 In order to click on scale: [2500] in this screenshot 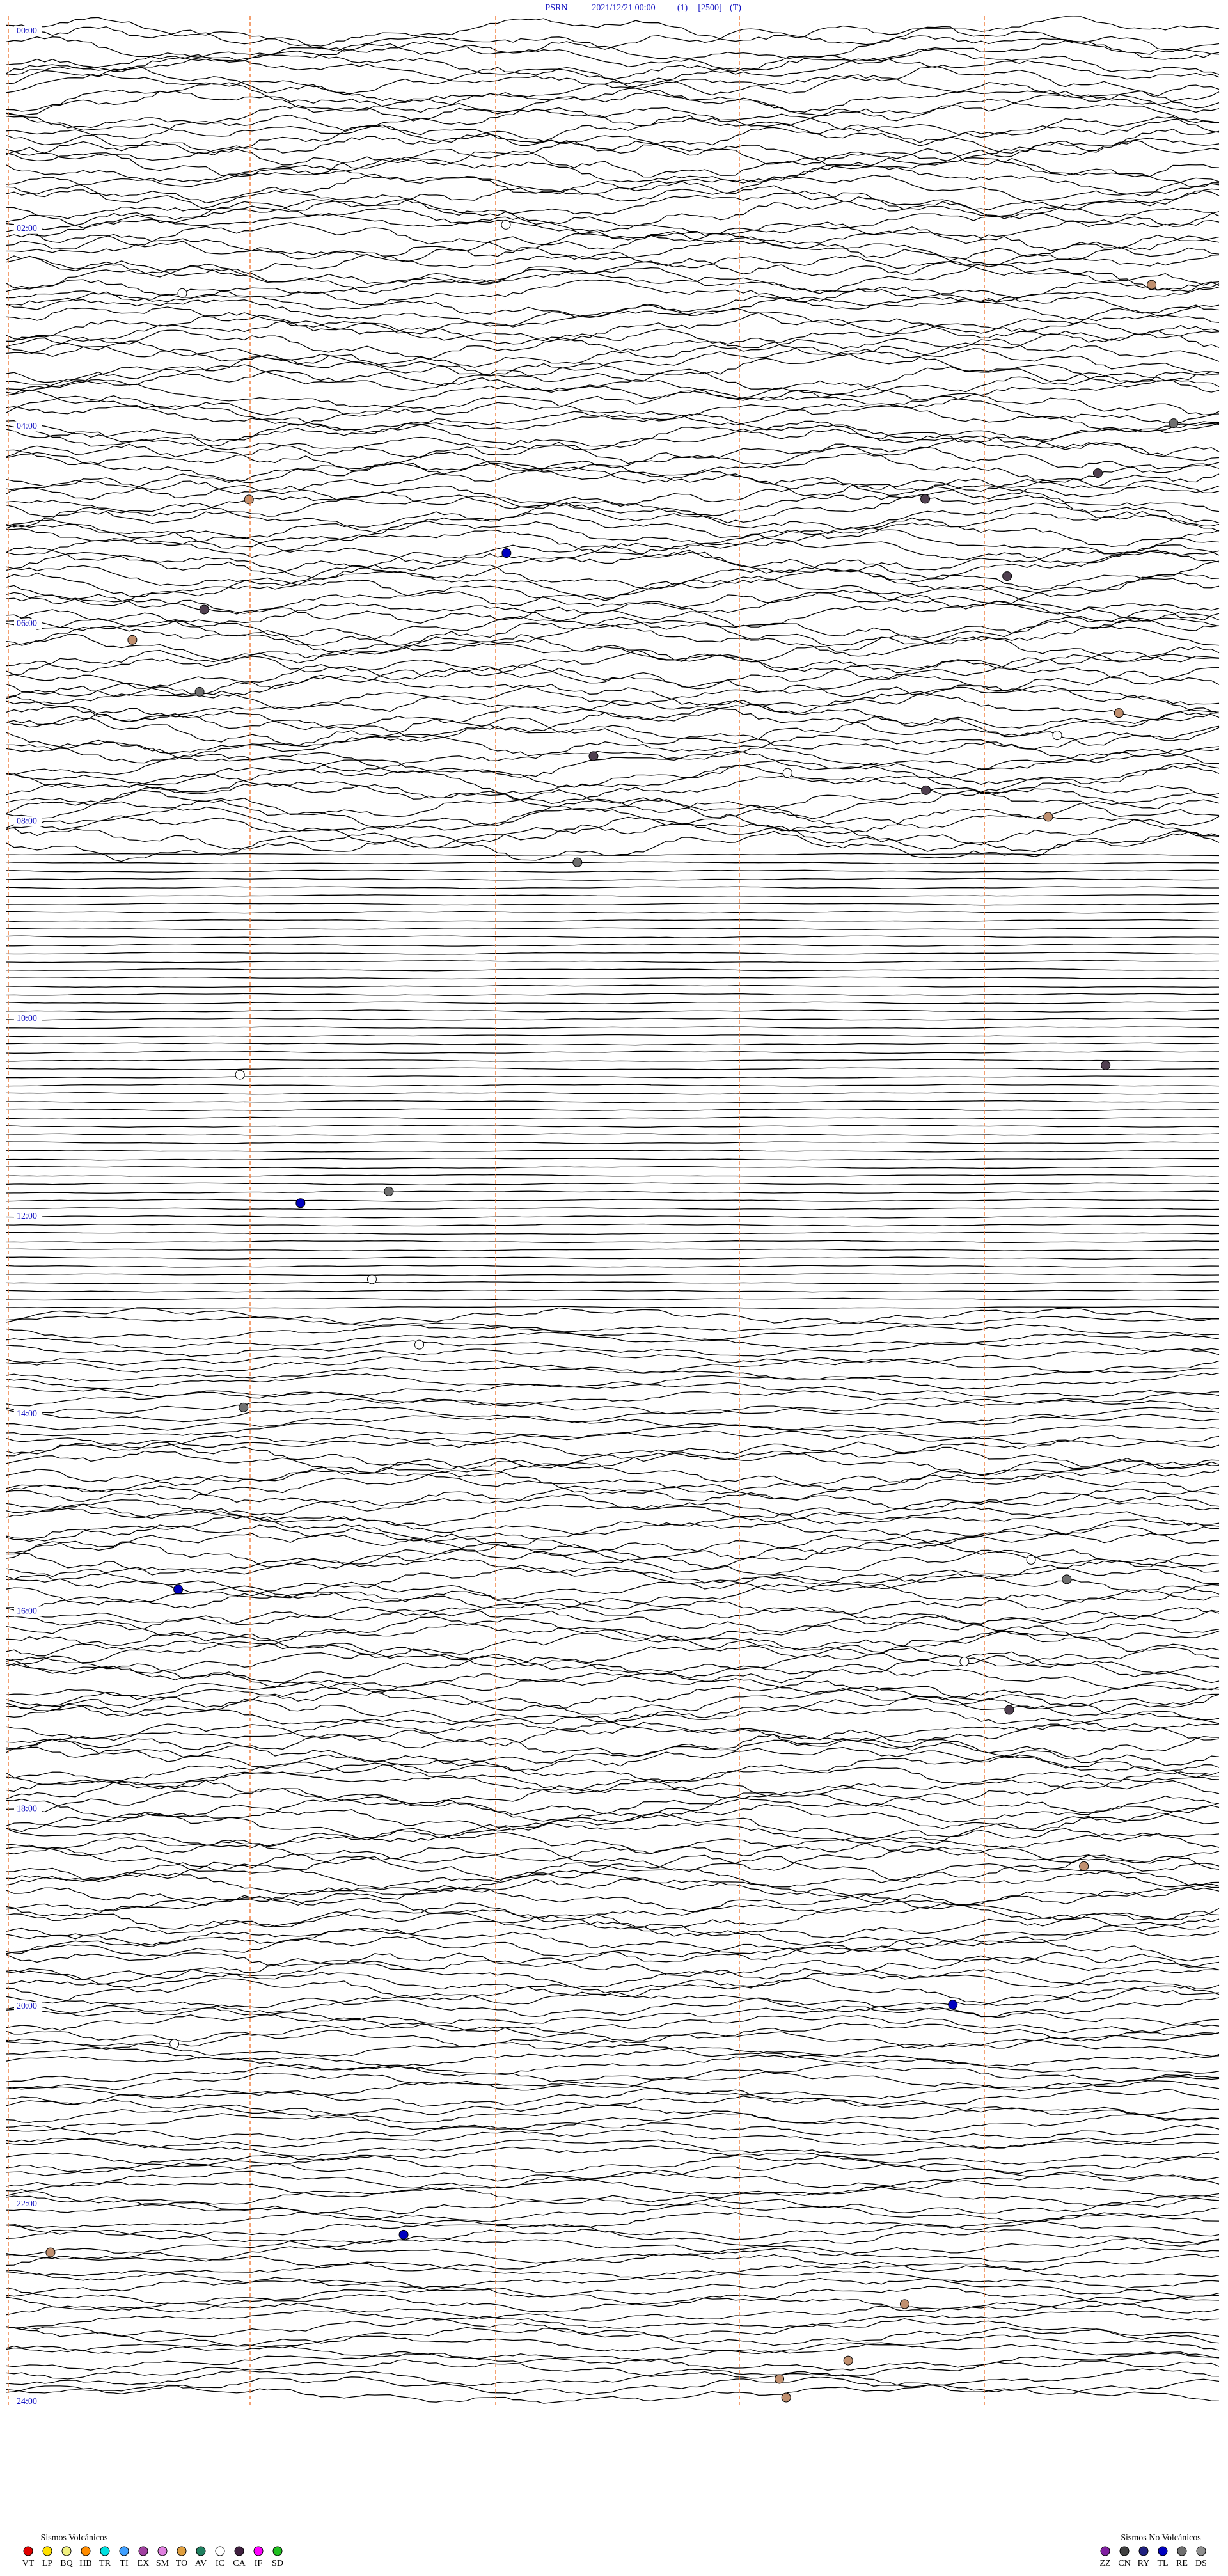, I will do `click(709, 8)`.